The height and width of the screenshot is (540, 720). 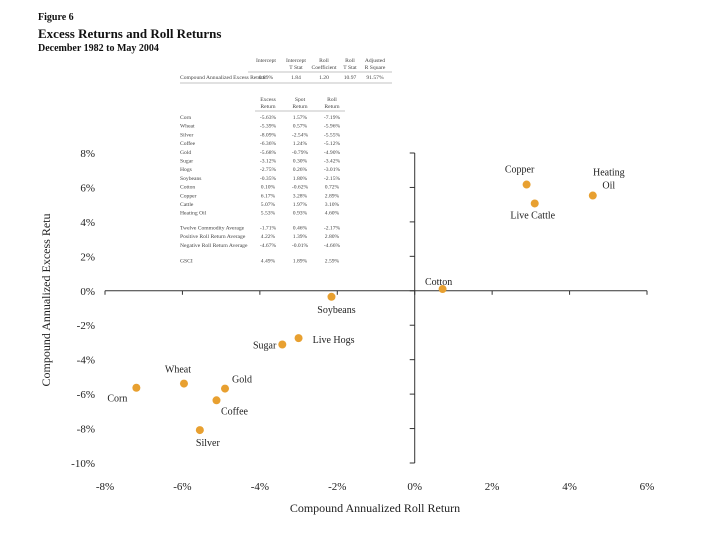 I want to click on table-cell: 0.72%, so click(x=332, y=188).